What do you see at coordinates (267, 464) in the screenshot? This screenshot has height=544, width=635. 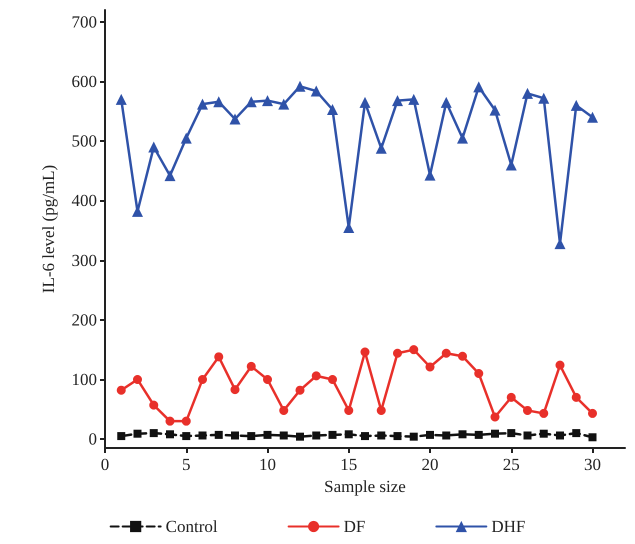 I see `x-tick-label: 10` at bounding box center [267, 464].